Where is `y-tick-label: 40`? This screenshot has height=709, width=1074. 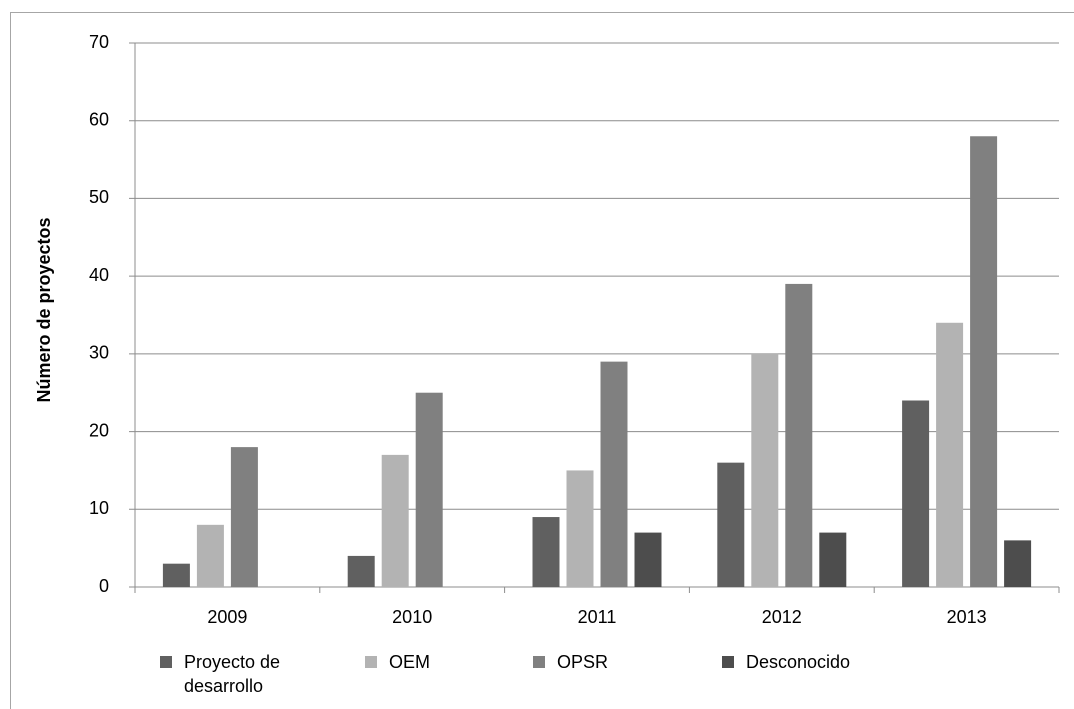 y-tick-label: 40 is located at coordinates (99, 275).